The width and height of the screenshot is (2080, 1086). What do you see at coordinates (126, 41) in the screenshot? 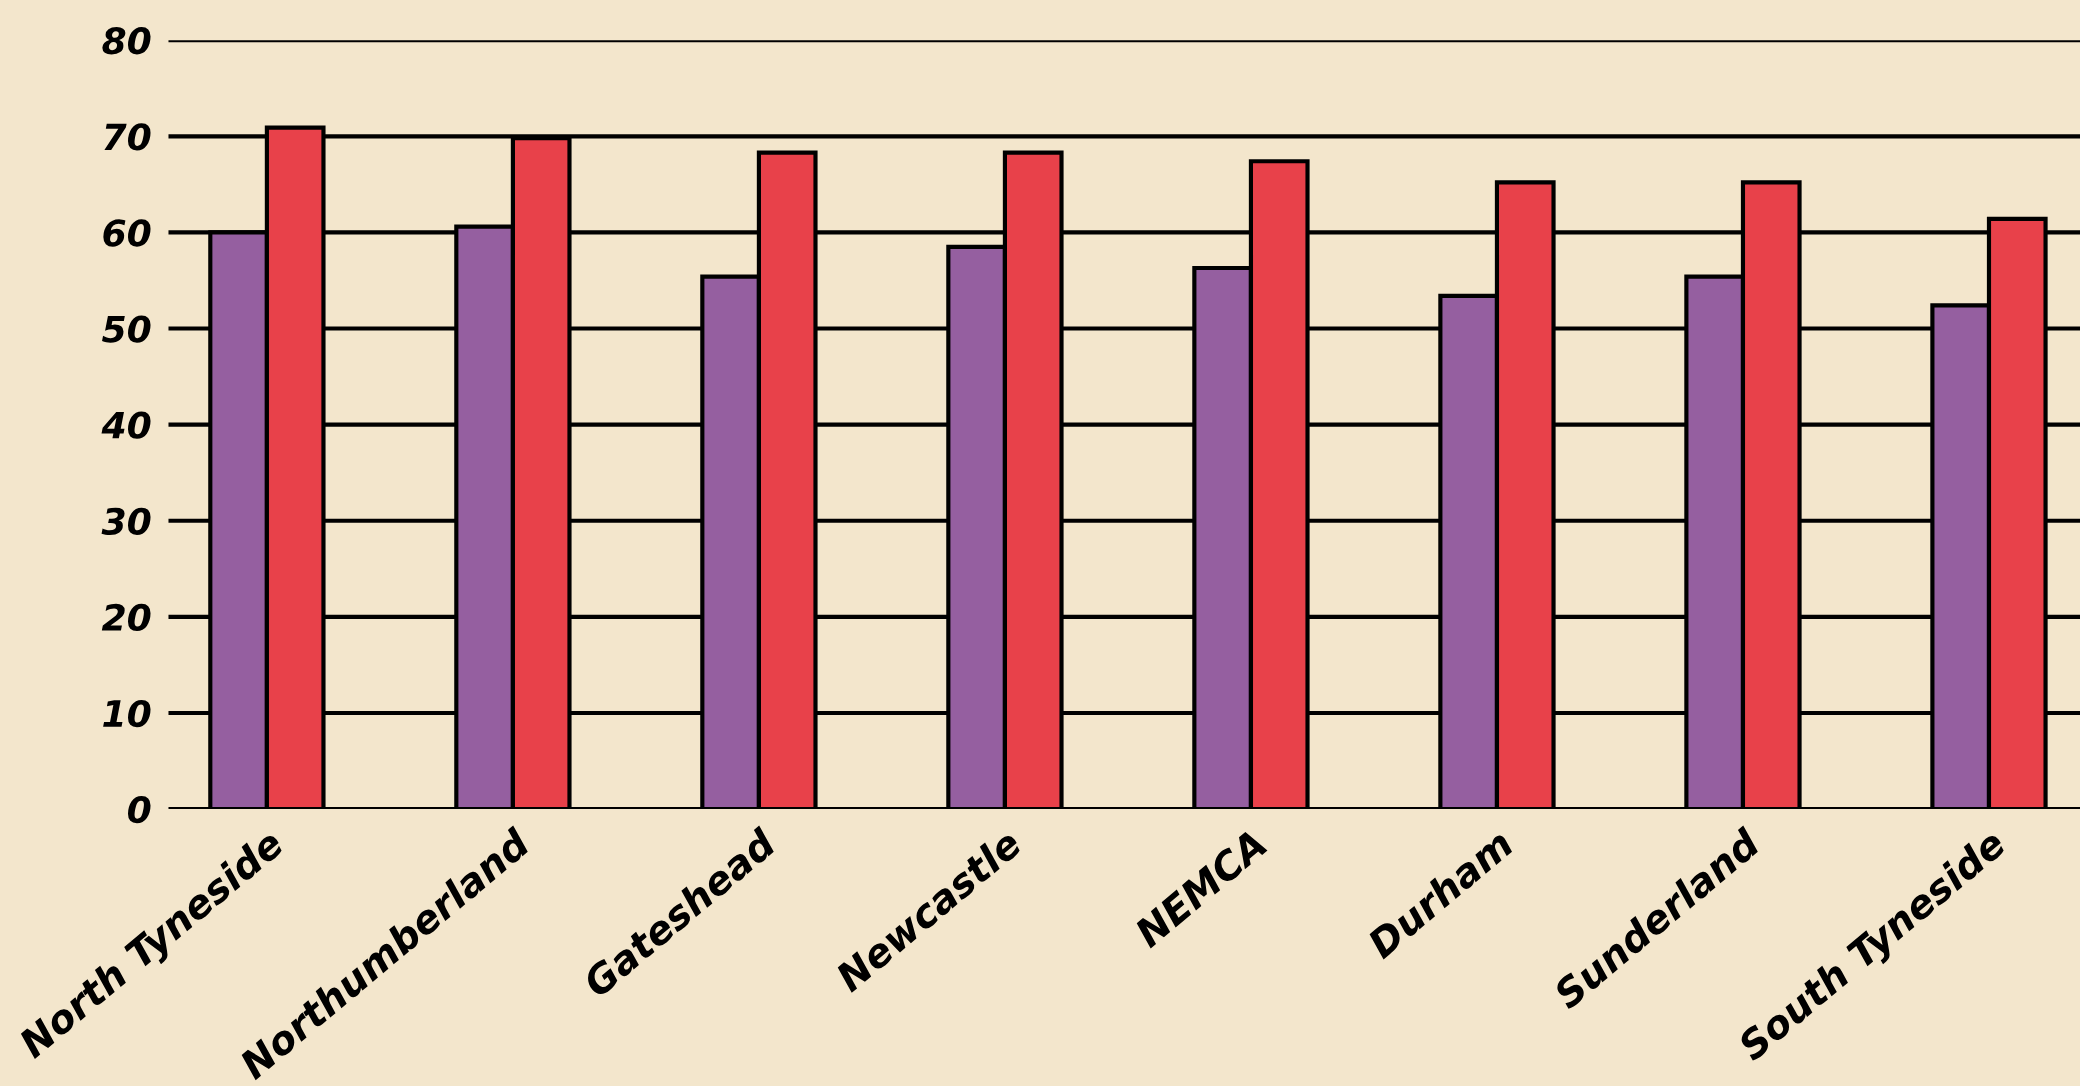
I see `y-tick-label: 80` at bounding box center [126, 41].